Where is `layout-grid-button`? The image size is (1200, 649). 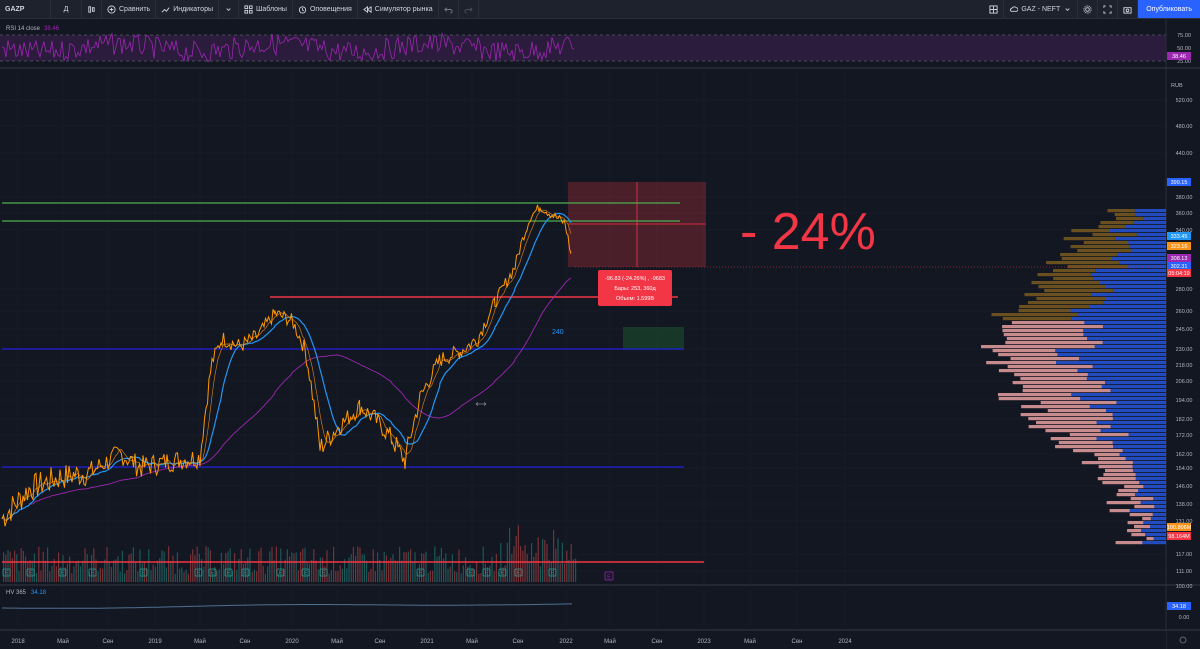 layout-grid-button is located at coordinates (994, 9).